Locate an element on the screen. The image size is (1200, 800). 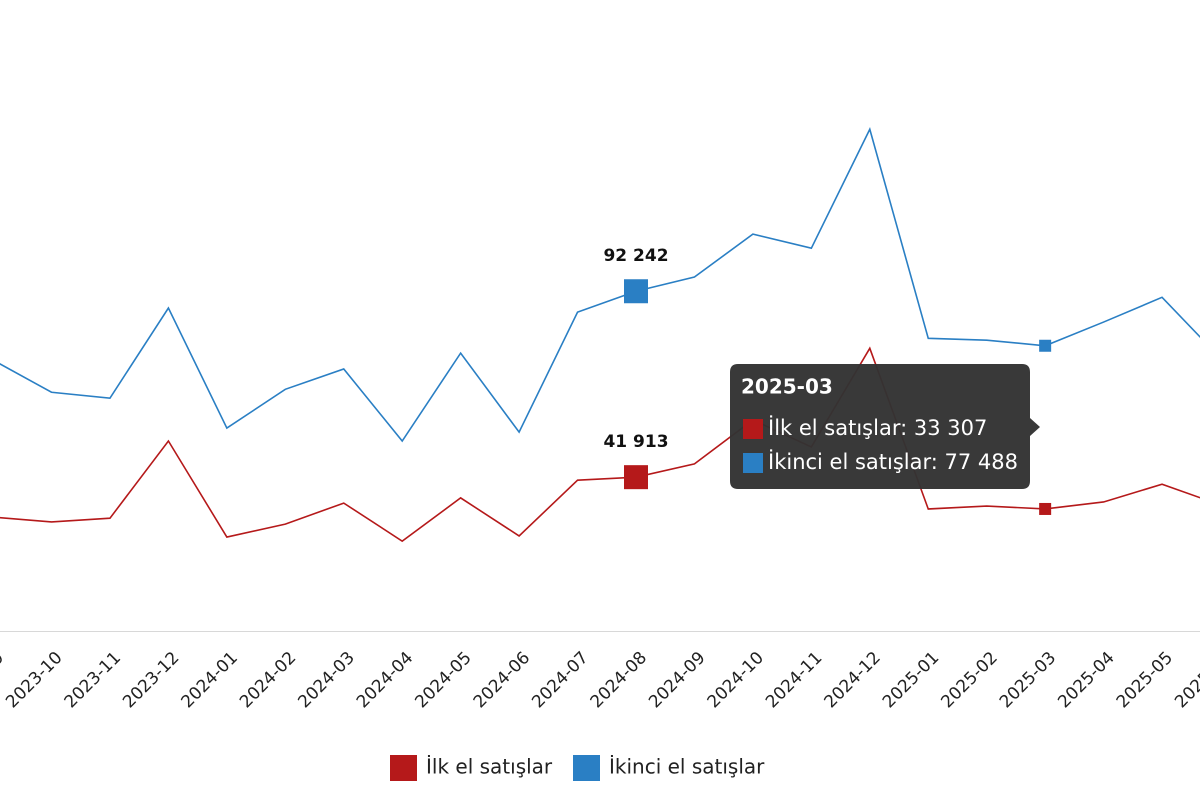
x-tick-label: 2024-09 is located at coordinates (677, 680).